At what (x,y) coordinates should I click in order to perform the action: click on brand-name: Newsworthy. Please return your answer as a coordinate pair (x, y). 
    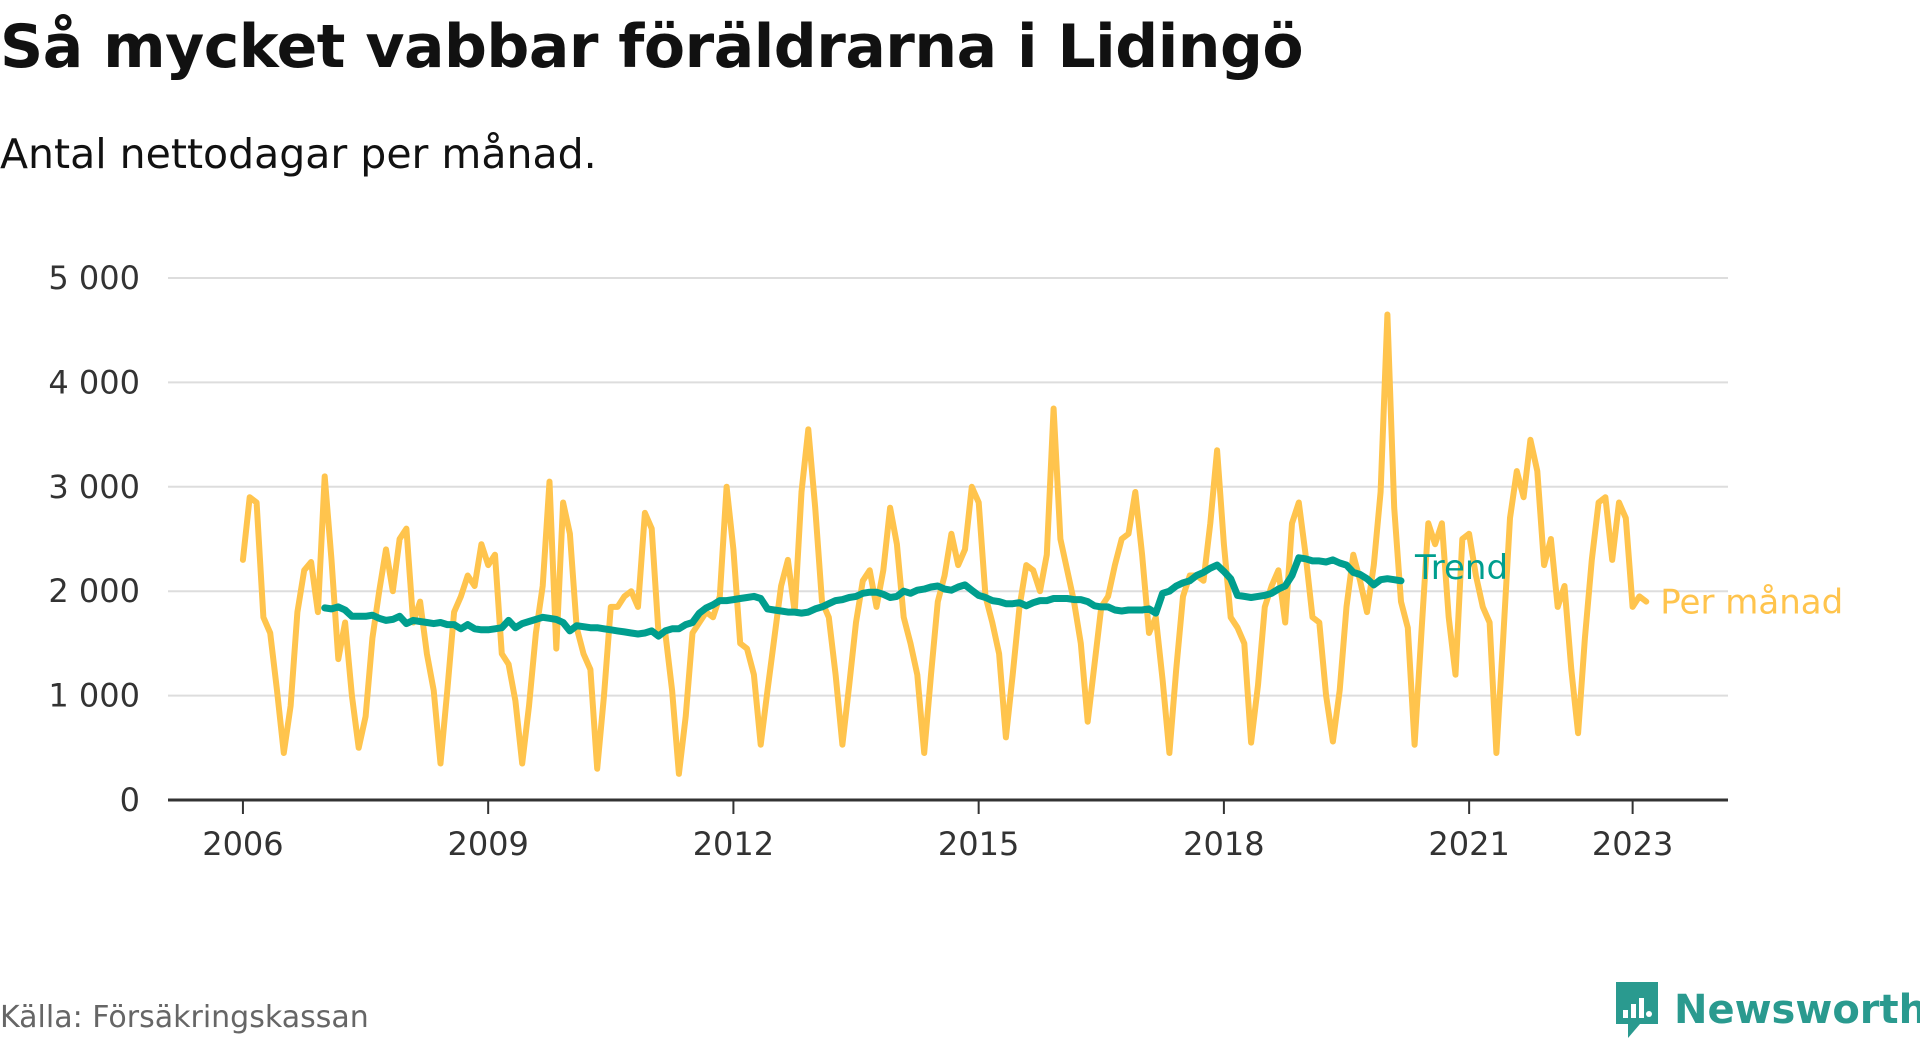
    Looking at the image, I should click on (1797, 1010).